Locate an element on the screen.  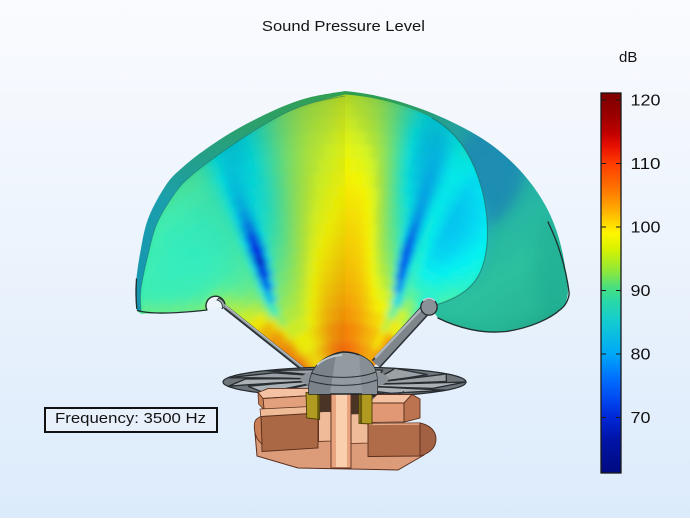
svg-text: Frequency: 3500 Hz is located at coordinates (130, 418).